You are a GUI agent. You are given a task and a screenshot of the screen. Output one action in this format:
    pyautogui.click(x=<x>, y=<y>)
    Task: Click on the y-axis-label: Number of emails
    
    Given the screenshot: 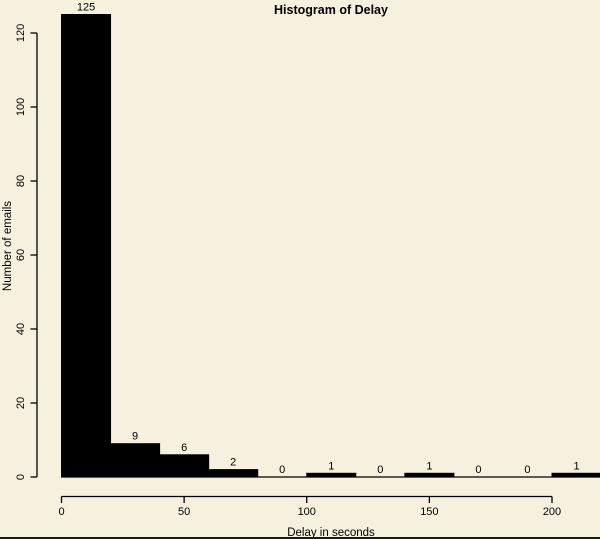 What is the action you would take?
    pyautogui.click(x=8, y=246)
    